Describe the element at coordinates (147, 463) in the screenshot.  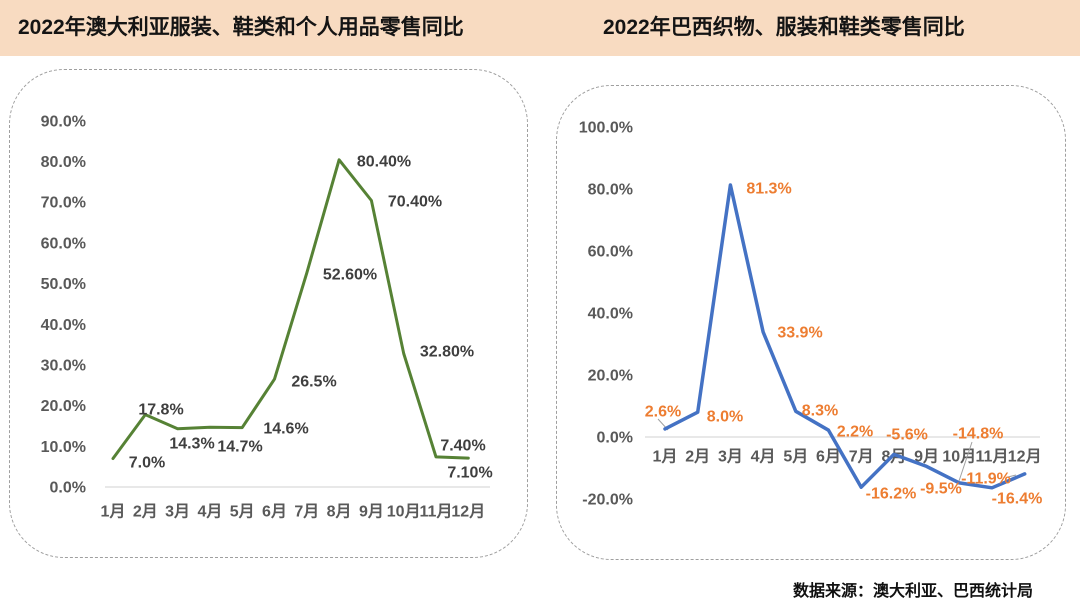
I see `data-label: 7.0%` at that location.